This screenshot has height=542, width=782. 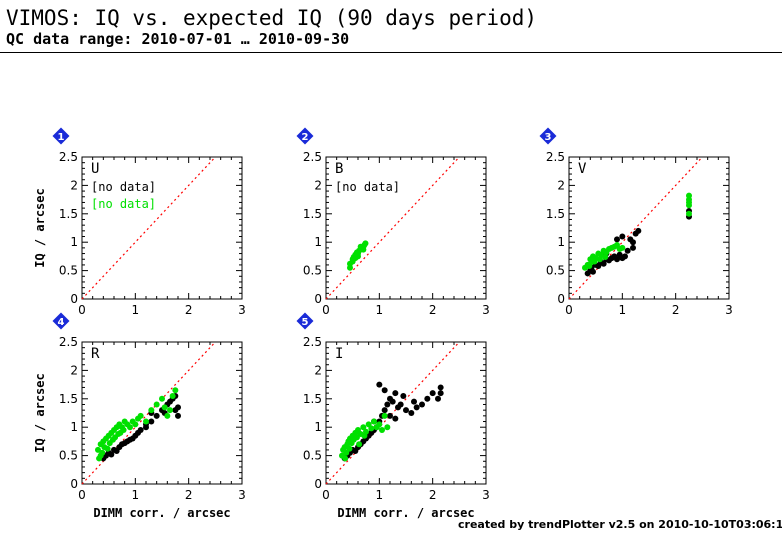 I want to click on panel-badge-diamond, so click(x=548, y=136).